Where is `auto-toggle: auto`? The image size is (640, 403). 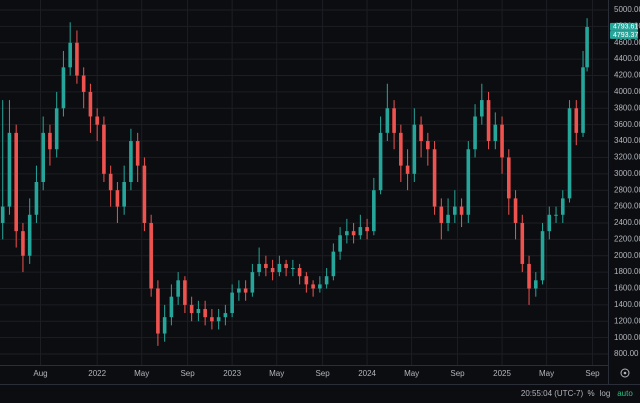
auto-toggle: auto is located at coordinates (625, 393).